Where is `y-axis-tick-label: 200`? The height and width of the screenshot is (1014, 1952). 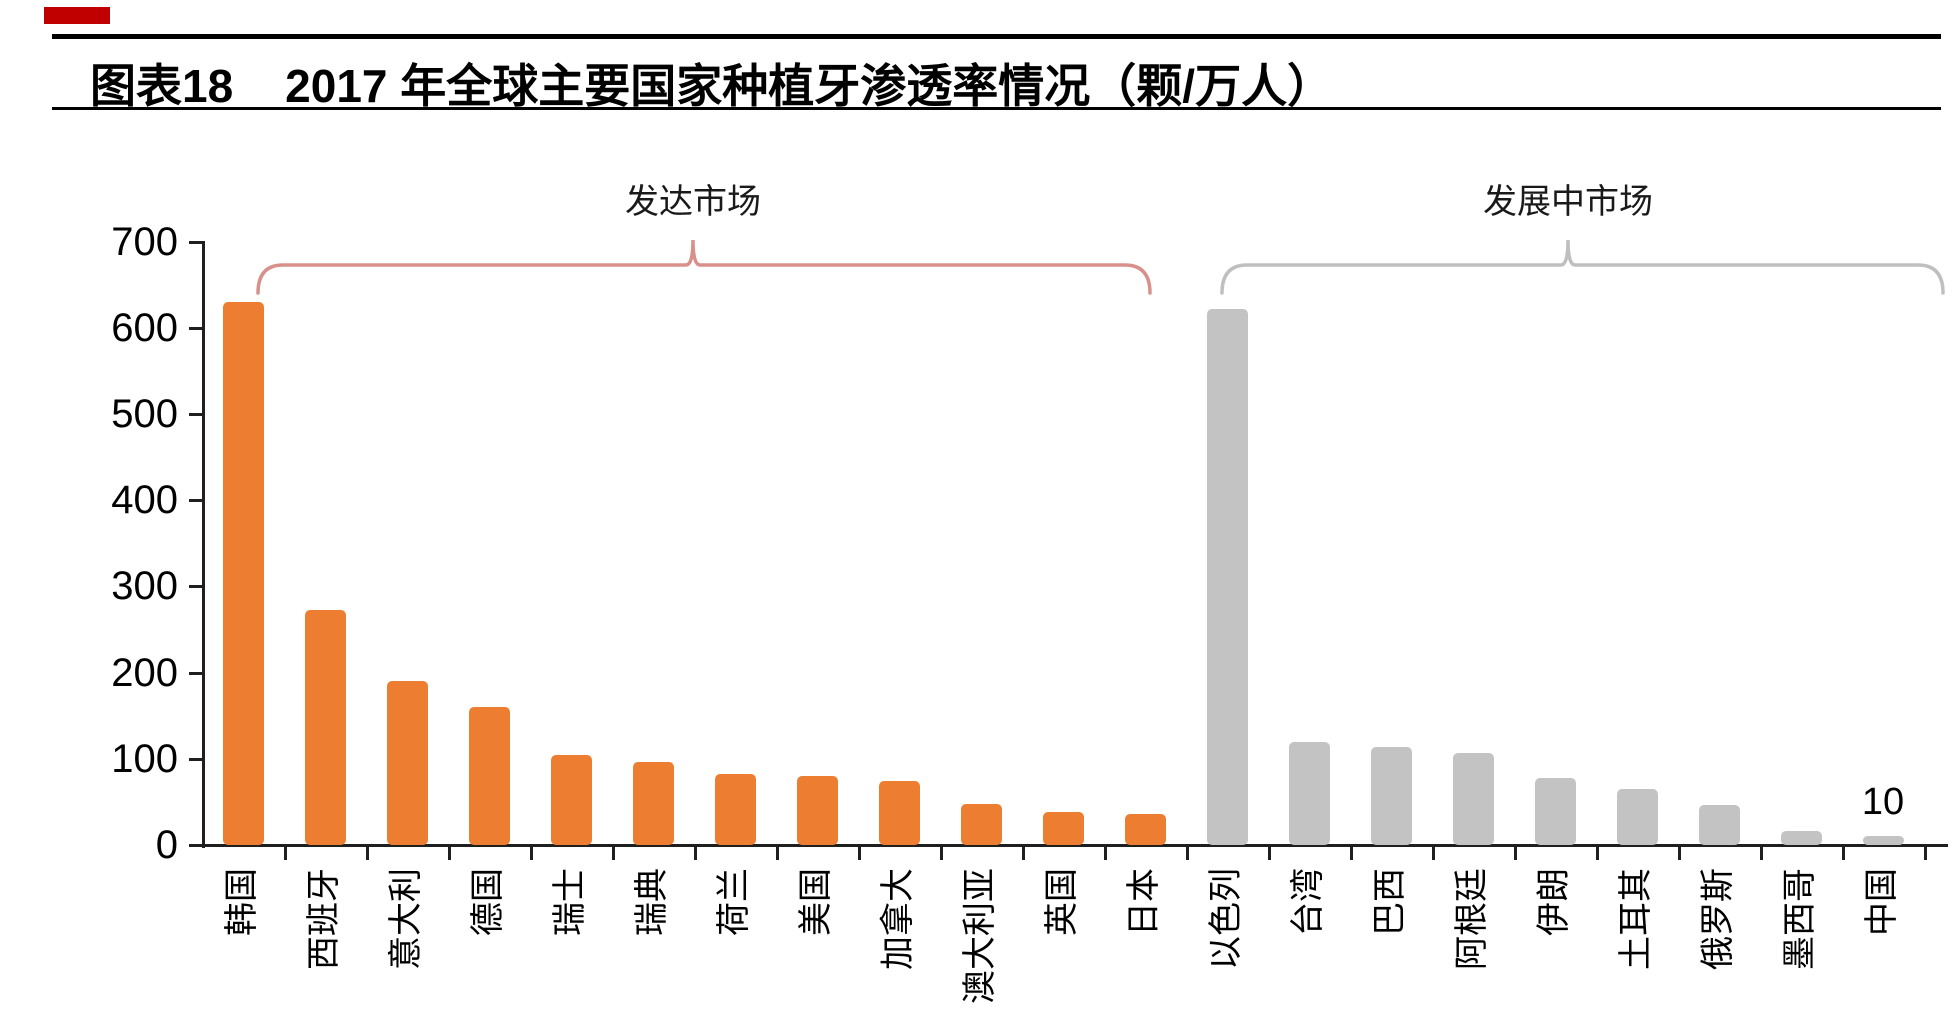
y-axis-tick-label: 200 is located at coordinates (144, 673).